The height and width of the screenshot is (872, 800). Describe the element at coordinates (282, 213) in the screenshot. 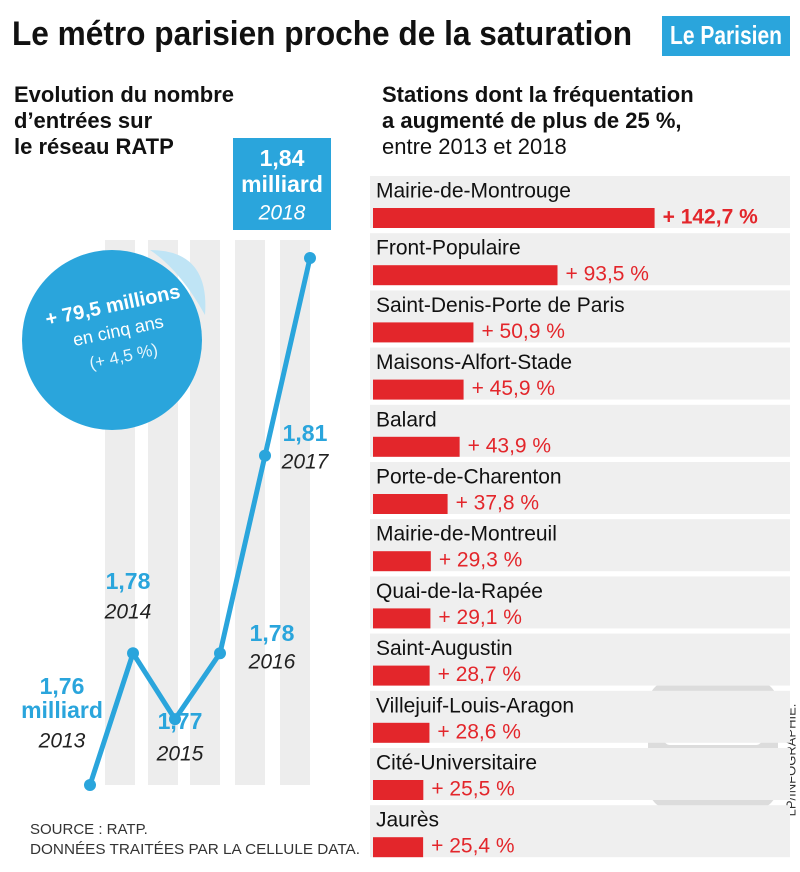

I see `year-label: 2018` at that location.